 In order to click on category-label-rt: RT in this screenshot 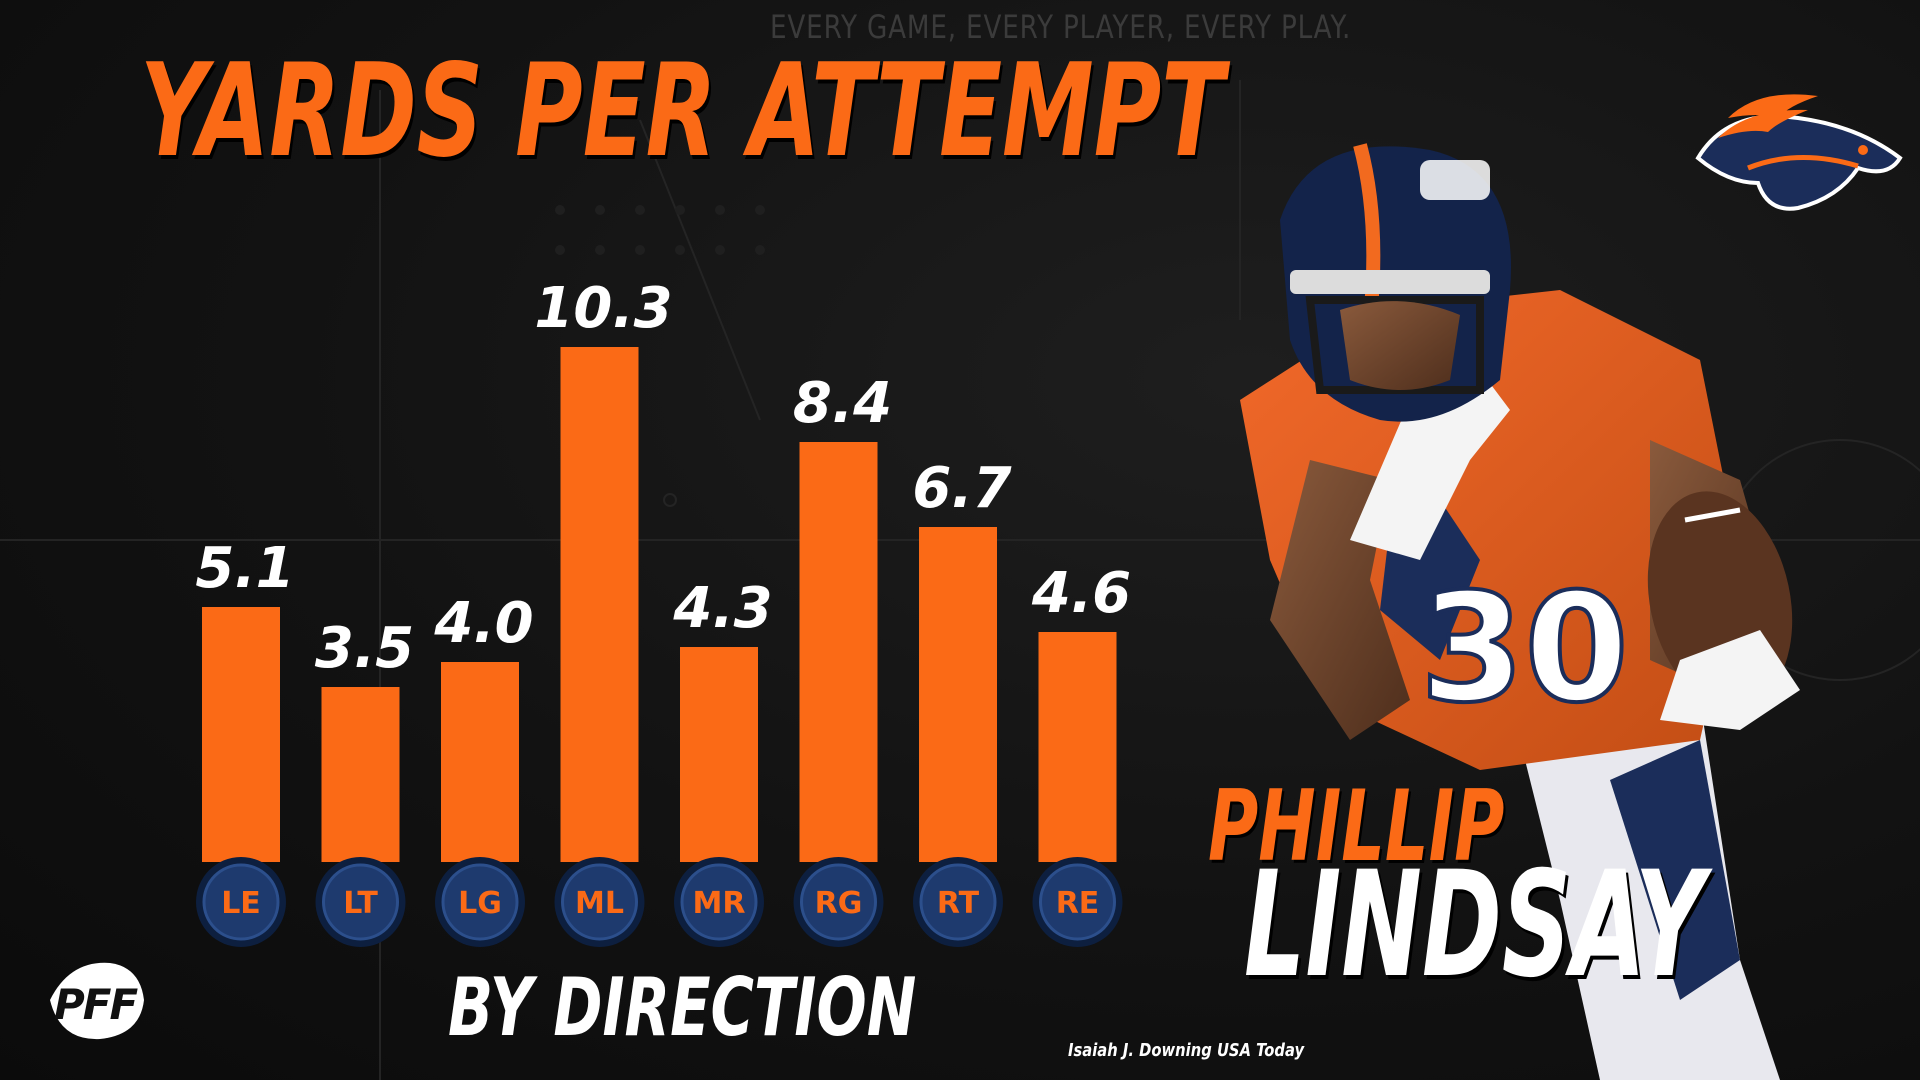, I will do `click(958, 903)`.